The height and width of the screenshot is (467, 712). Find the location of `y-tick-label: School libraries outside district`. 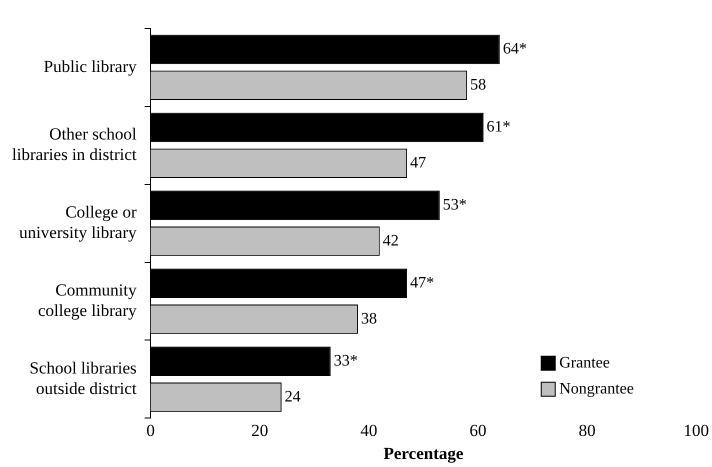

y-tick-label: School libraries outside district is located at coordinates (83, 378).